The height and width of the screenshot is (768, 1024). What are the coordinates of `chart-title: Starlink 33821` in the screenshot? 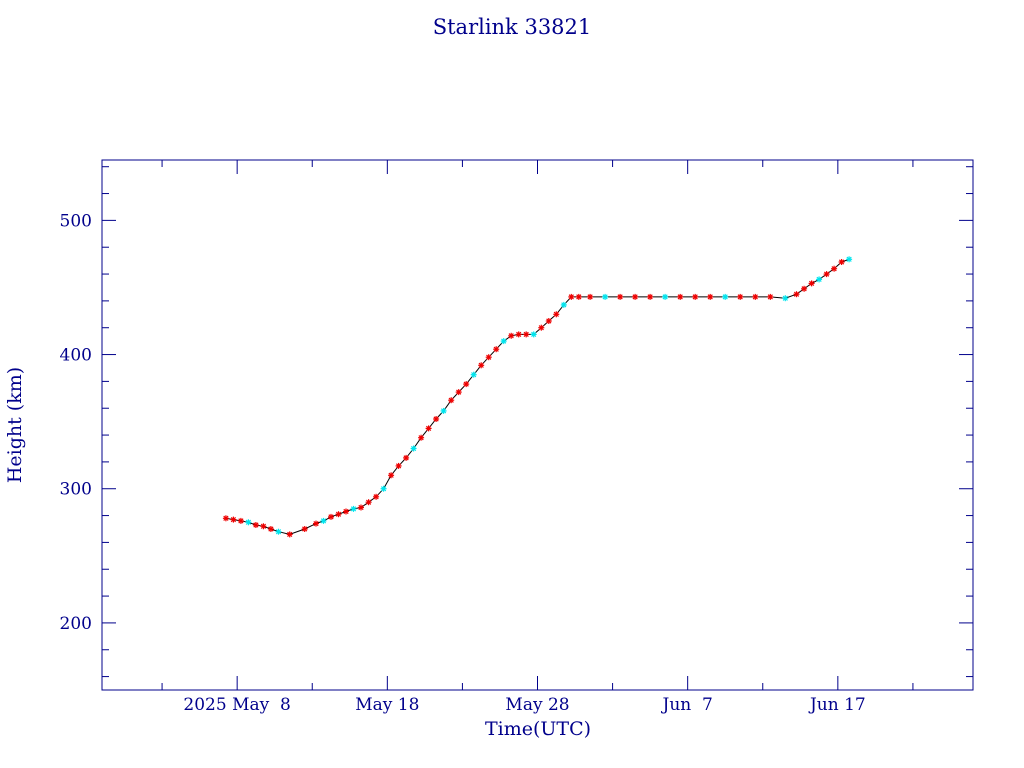 It's located at (512, 27).